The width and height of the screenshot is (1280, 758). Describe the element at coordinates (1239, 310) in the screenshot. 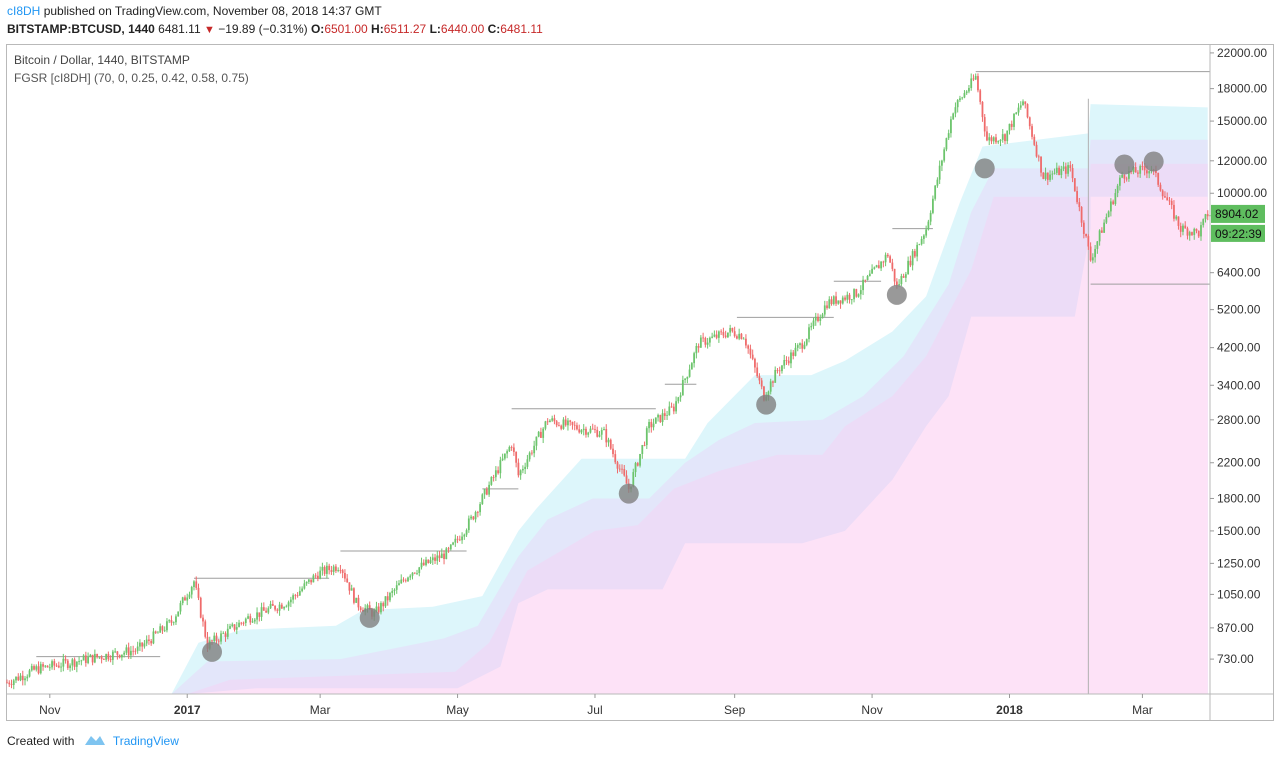

I see `price-tick-label: 5200.00` at that location.